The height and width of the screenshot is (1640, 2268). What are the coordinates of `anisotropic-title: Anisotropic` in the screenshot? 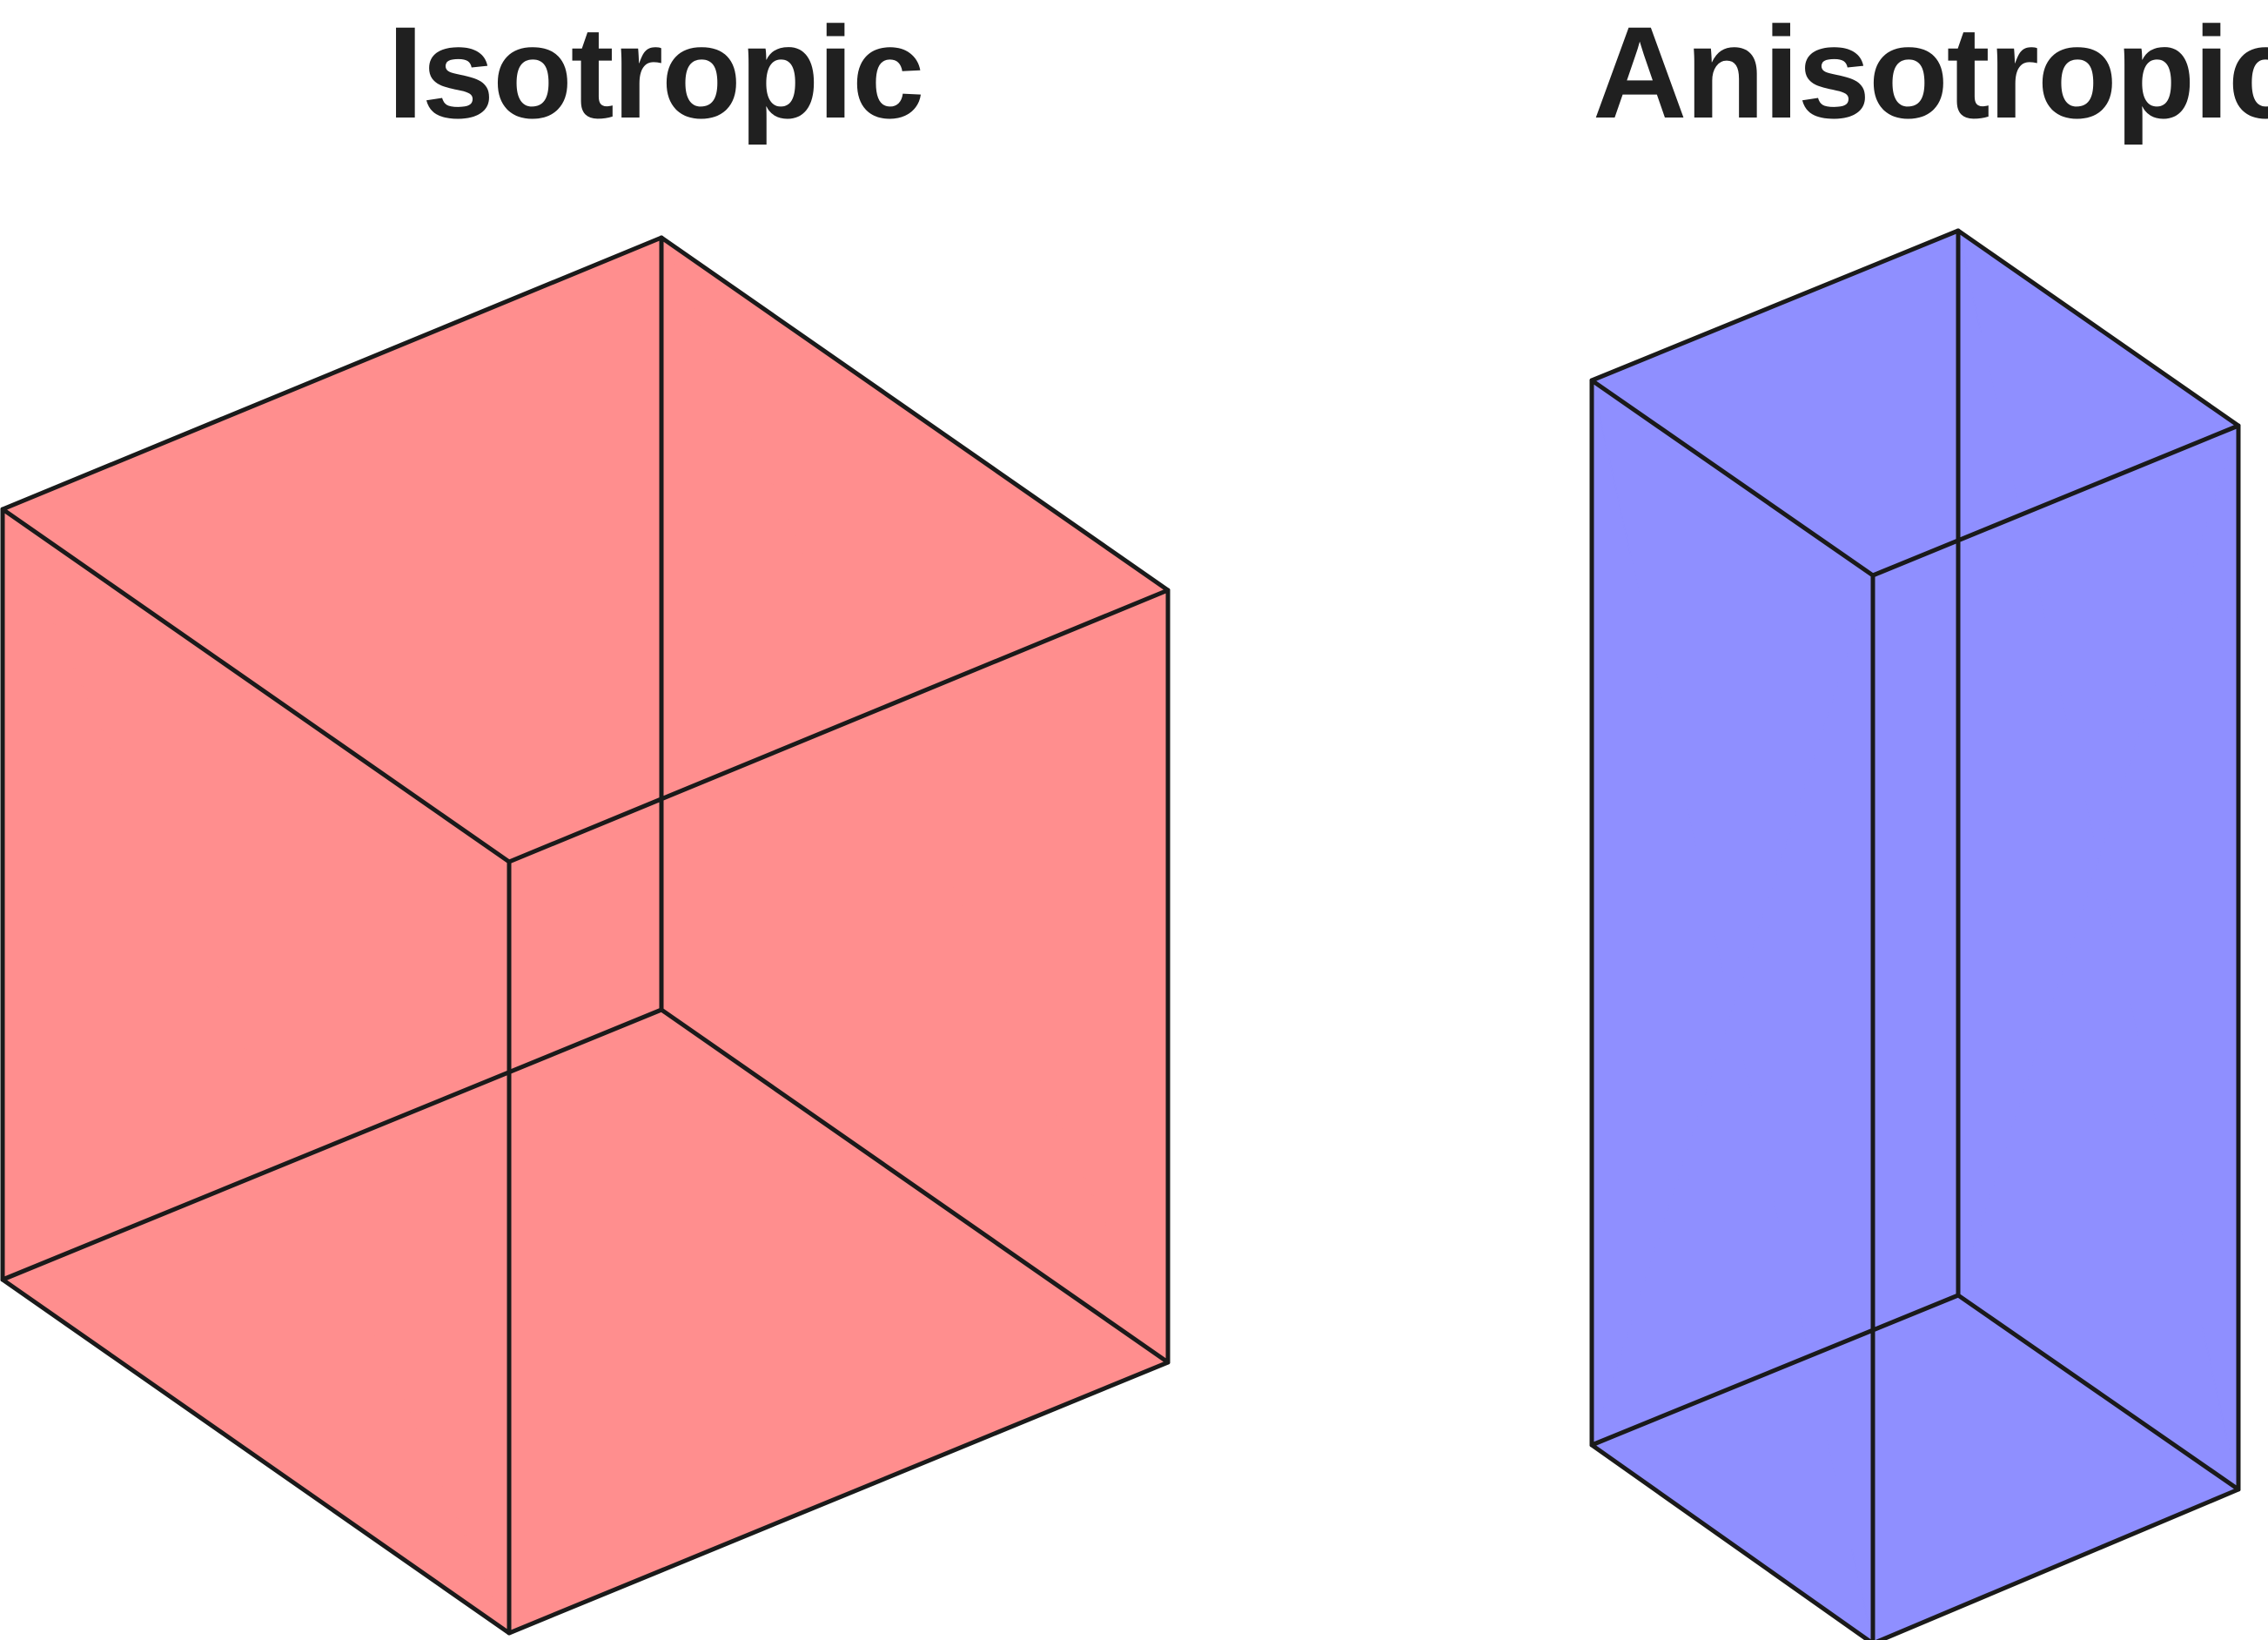 It's located at (1930, 72).